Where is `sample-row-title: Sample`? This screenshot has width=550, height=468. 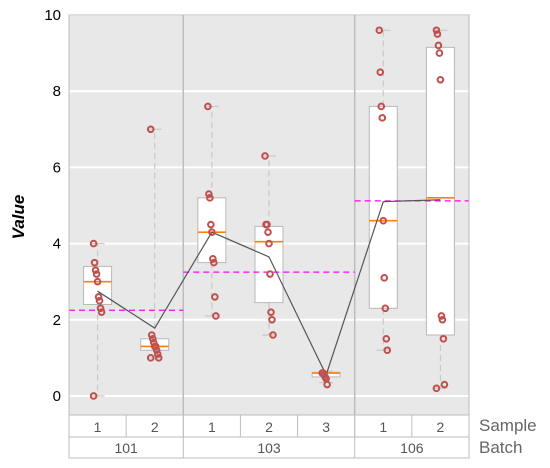
sample-row-title: Sample is located at coordinates (508, 425).